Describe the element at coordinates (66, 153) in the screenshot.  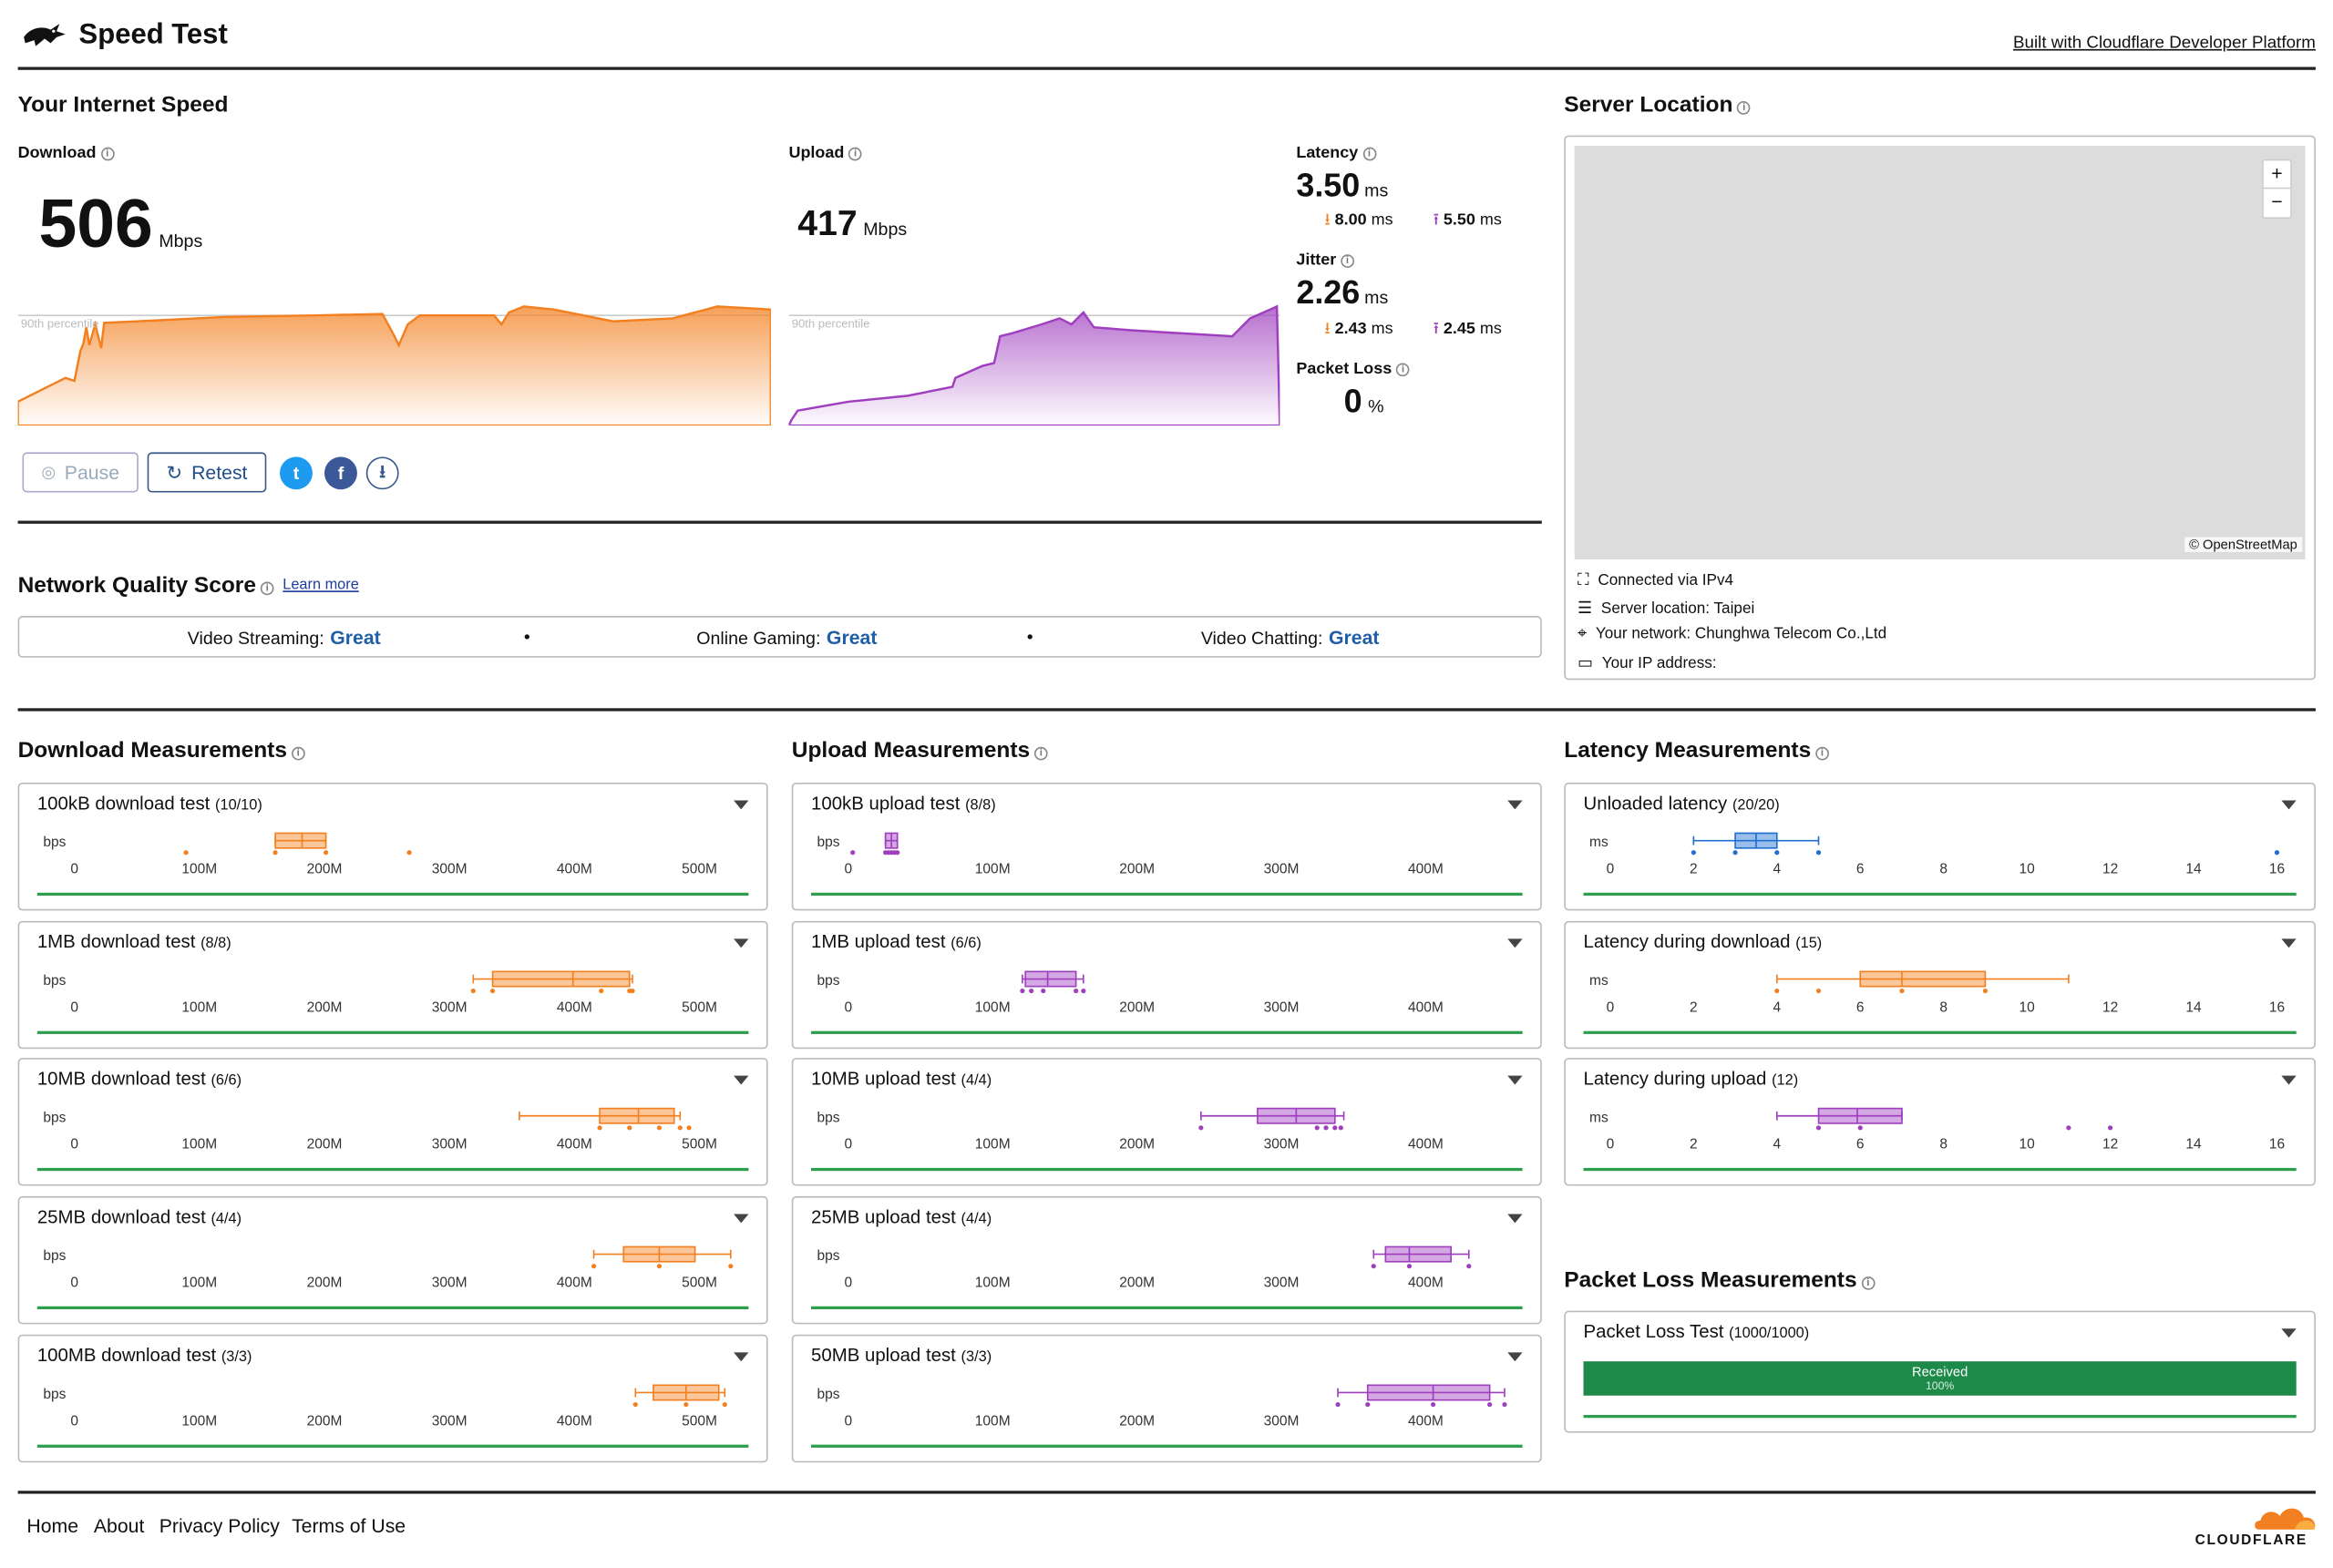
I see `download-label: Download i` at that location.